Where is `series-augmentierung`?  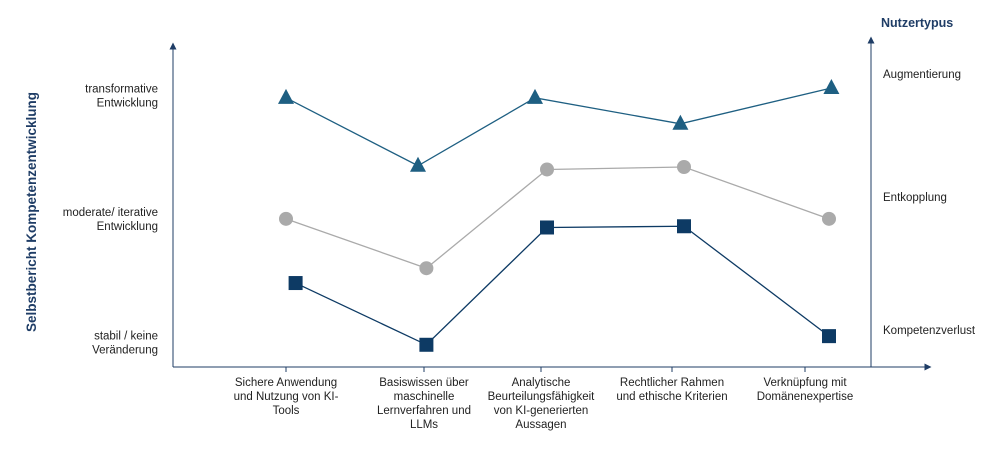
series-augmentierung is located at coordinates (559, 125).